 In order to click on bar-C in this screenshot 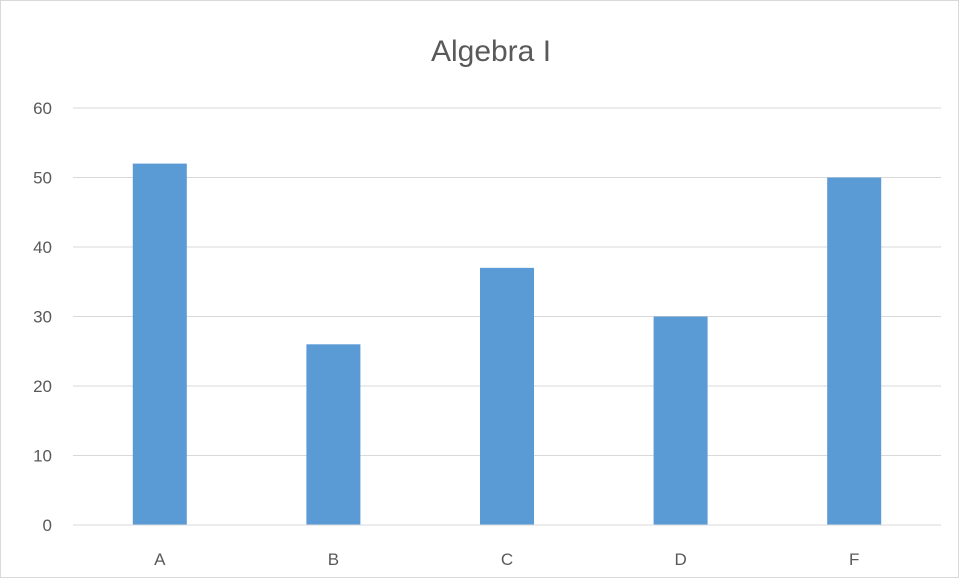, I will do `click(507, 396)`.